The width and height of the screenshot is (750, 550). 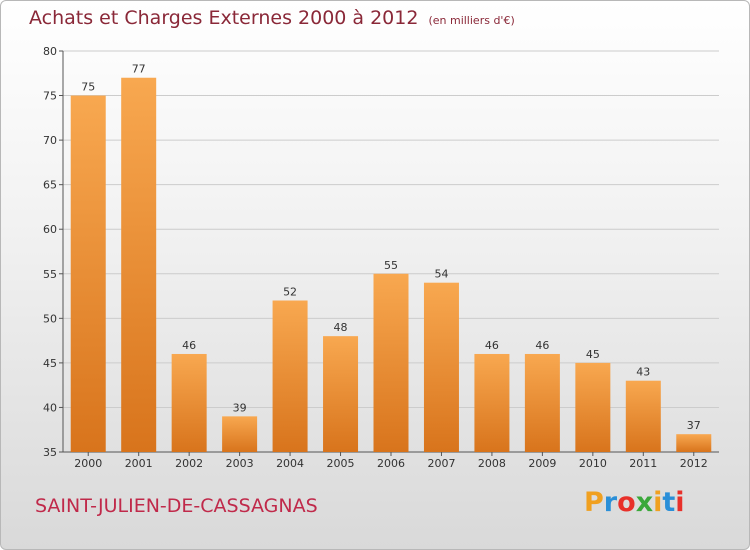 What do you see at coordinates (240, 463) in the screenshot?
I see `x-tick-label: 2003` at bounding box center [240, 463].